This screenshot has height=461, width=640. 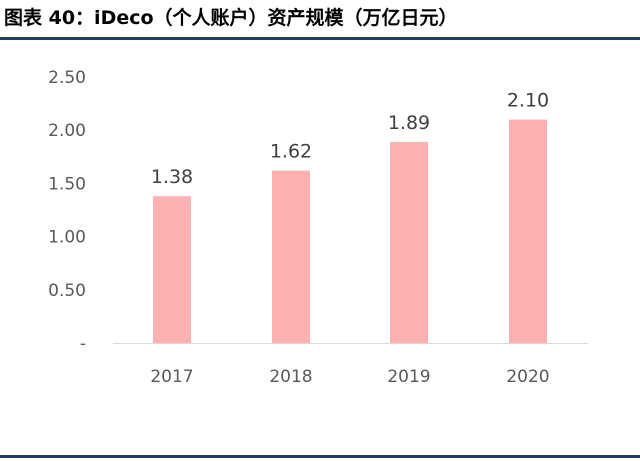 What do you see at coordinates (290, 377) in the screenshot?
I see `x-tick-label-2018: 2018` at bounding box center [290, 377].